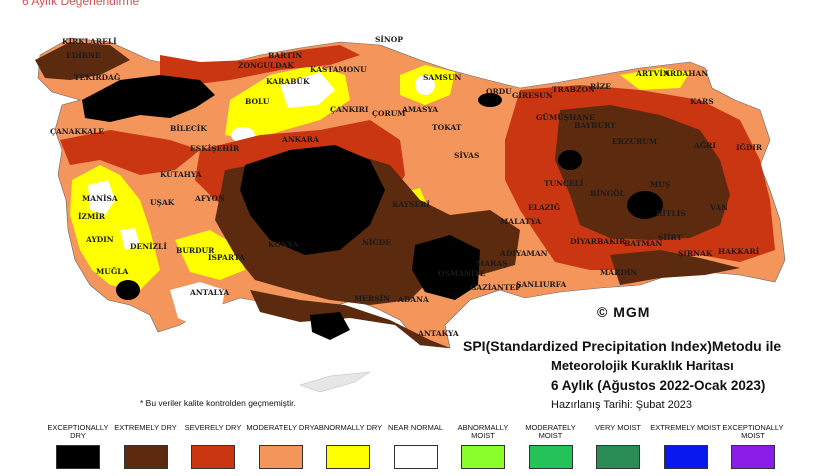  I want to click on city-label-mugla: MUĞLA, so click(112, 271).